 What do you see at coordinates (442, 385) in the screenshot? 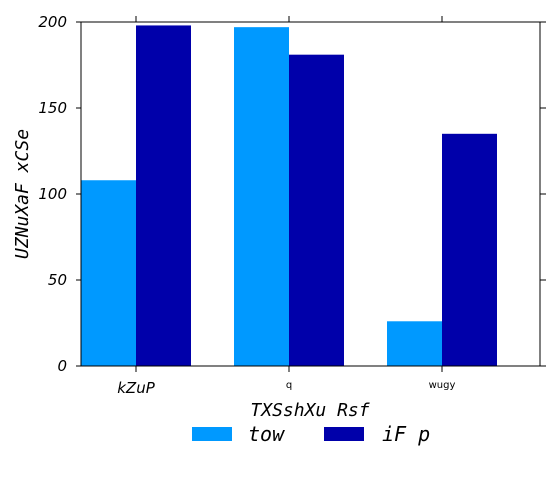
I see `x-tick-label-wugy: wugy` at bounding box center [442, 385].